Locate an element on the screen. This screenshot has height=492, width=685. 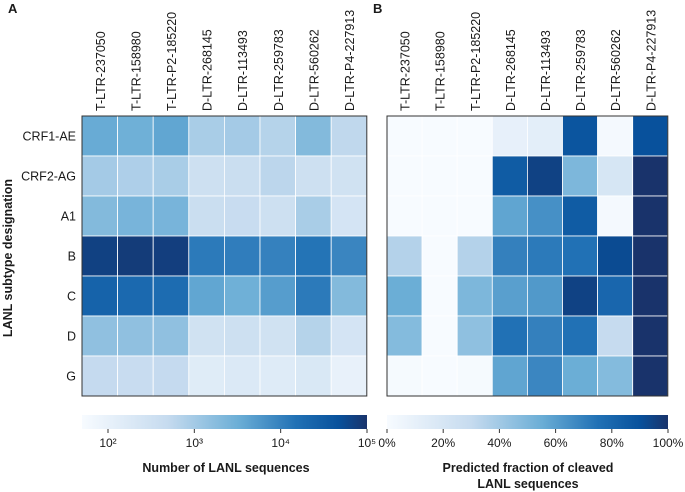
row-label: G is located at coordinates (71, 377).